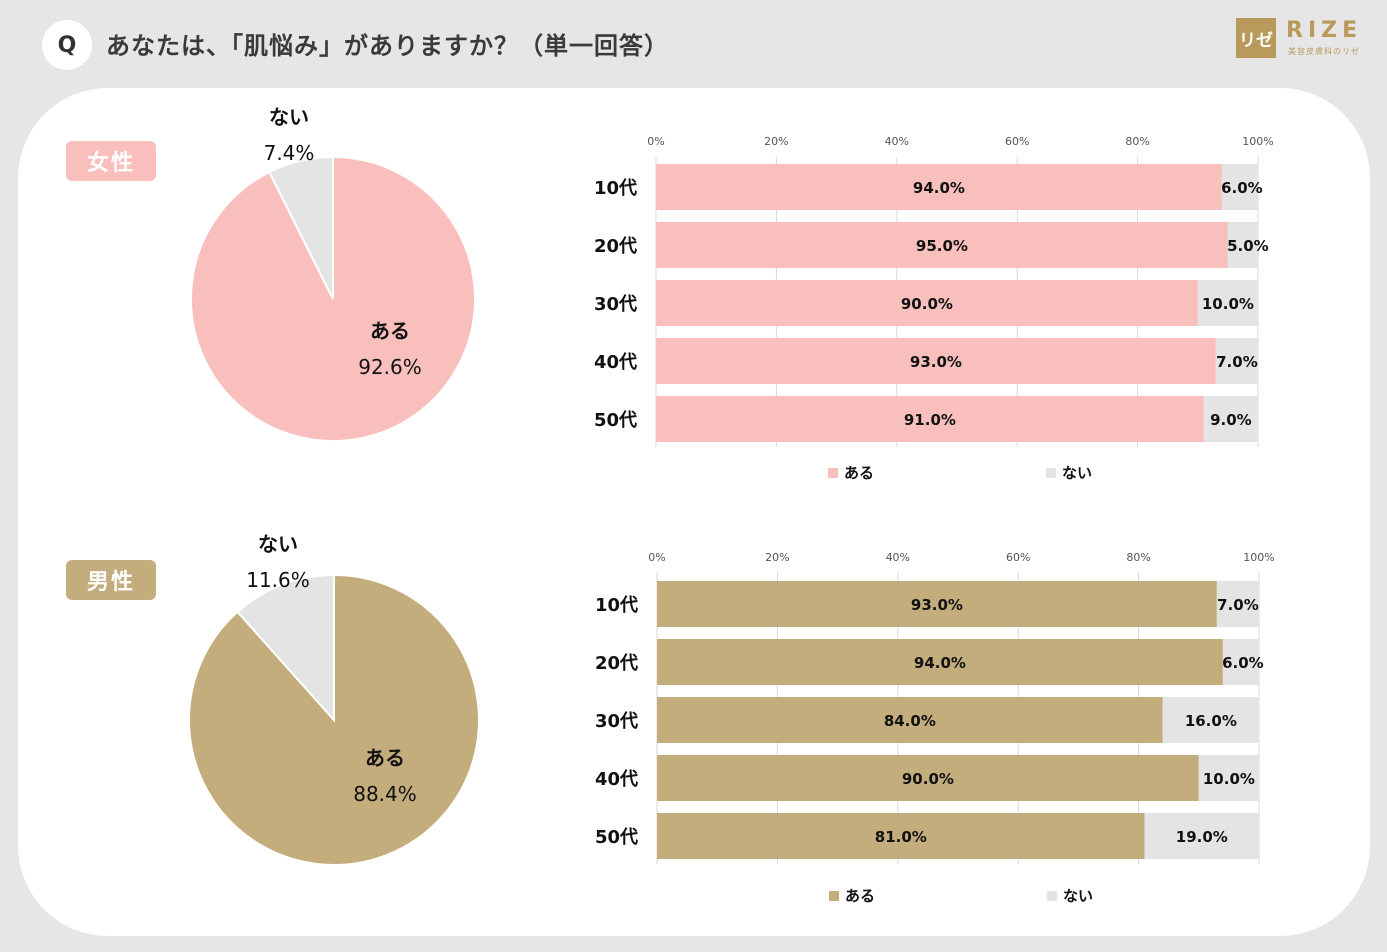 This screenshot has width=1387, height=952. What do you see at coordinates (387, 46) in the screenshot?
I see `page-title: あなたは、「肌悩み」がありますか？（単一回答）` at bounding box center [387, 46].